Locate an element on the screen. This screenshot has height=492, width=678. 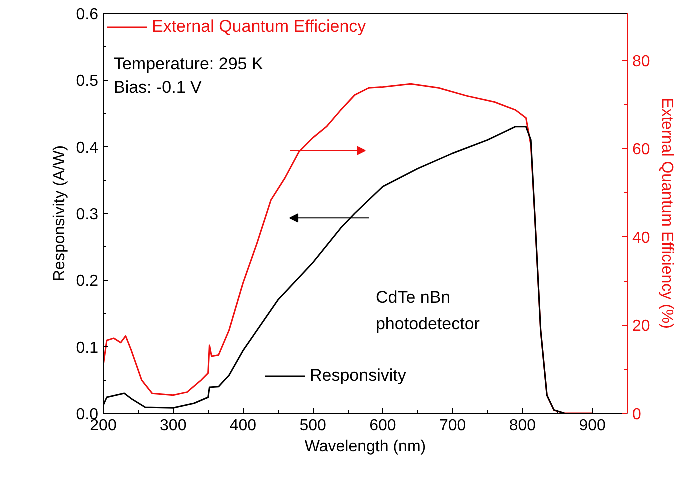
x-tick-label: 600 is located at coordinates (383, 426).